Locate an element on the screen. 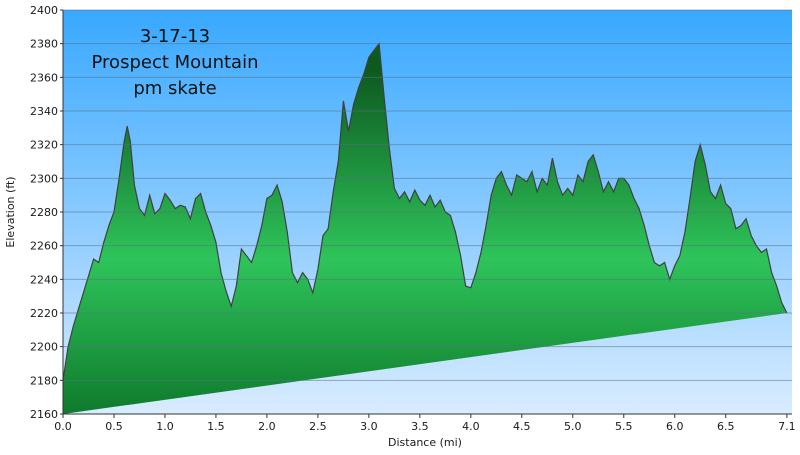 The image size is (800, 455). annotation-route: Prospect Mountain is located at coordinates (175, 62).